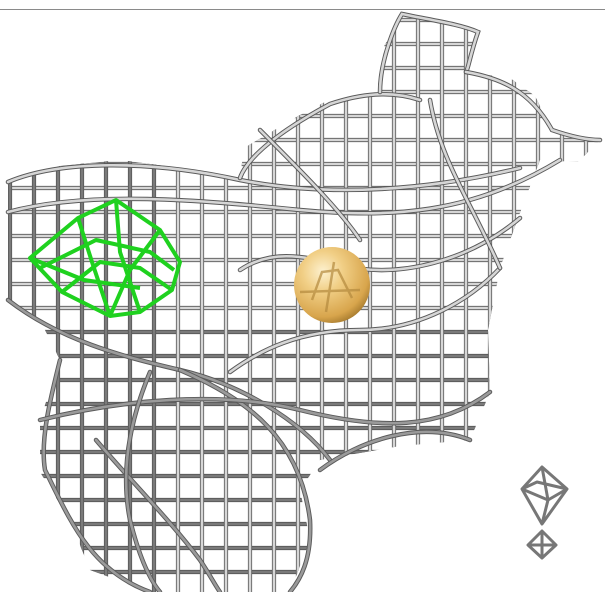 Image resolution: width=605 pixels, height=592 pixels. I want to click on octahedron-marker-large, so click(544, 495).